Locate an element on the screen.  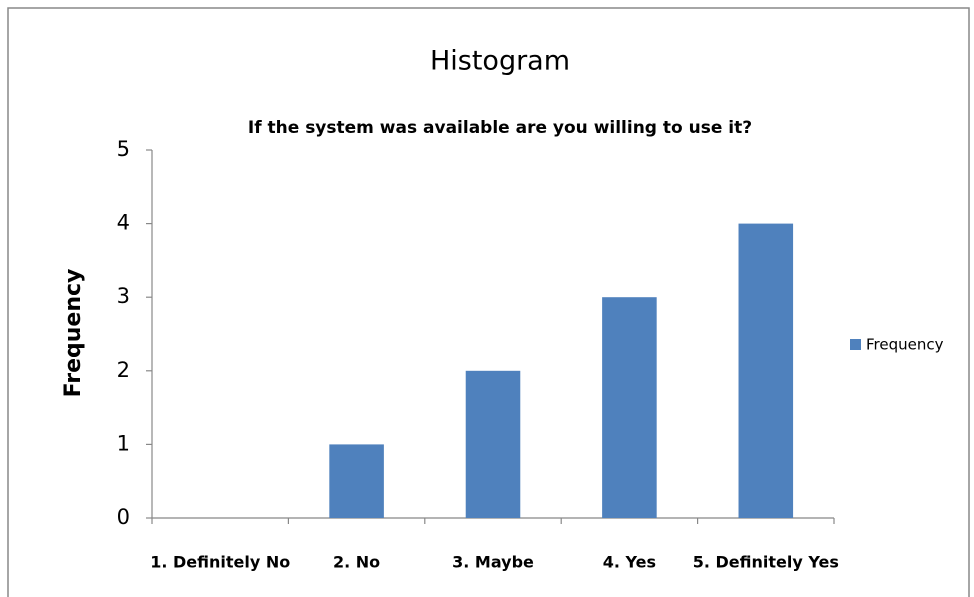
y-axis-label: Frequency is located at coordinates (73, 333).